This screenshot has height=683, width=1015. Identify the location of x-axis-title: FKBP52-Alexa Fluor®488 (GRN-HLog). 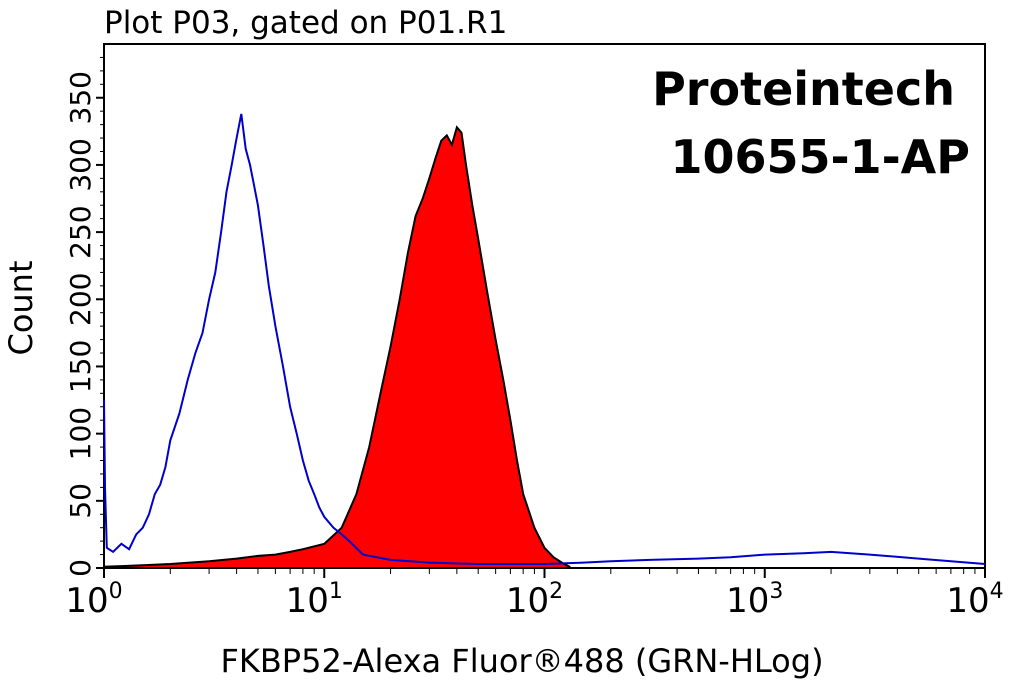
(521, 661).